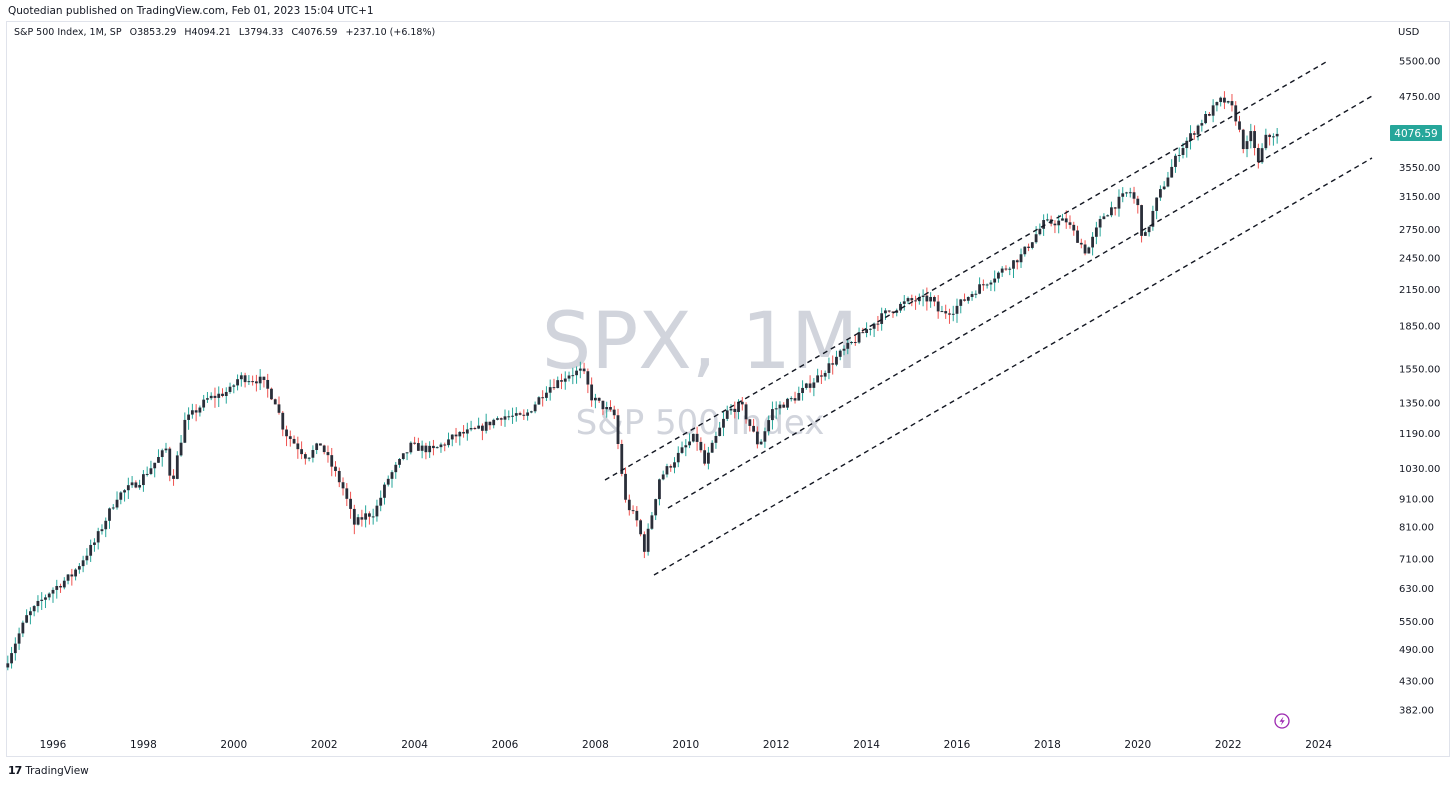 This screenshot has height=786, width=1456. Describe the element at coordinates (68, 32) in the screenshot. I see `legend-symbol: S&P 500 Index, 1M, SP` at that location.